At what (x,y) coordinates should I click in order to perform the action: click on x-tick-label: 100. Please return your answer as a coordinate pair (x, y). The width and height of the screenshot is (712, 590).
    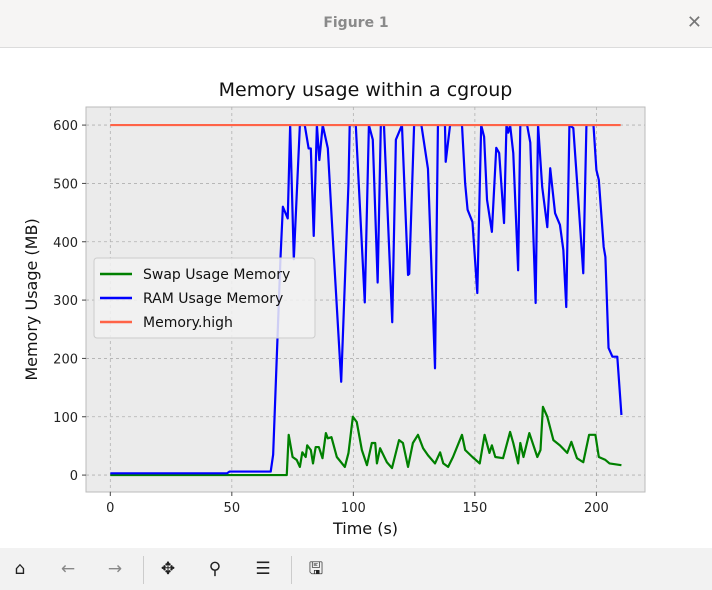
    Looking at the image, I should click on (353, 508).